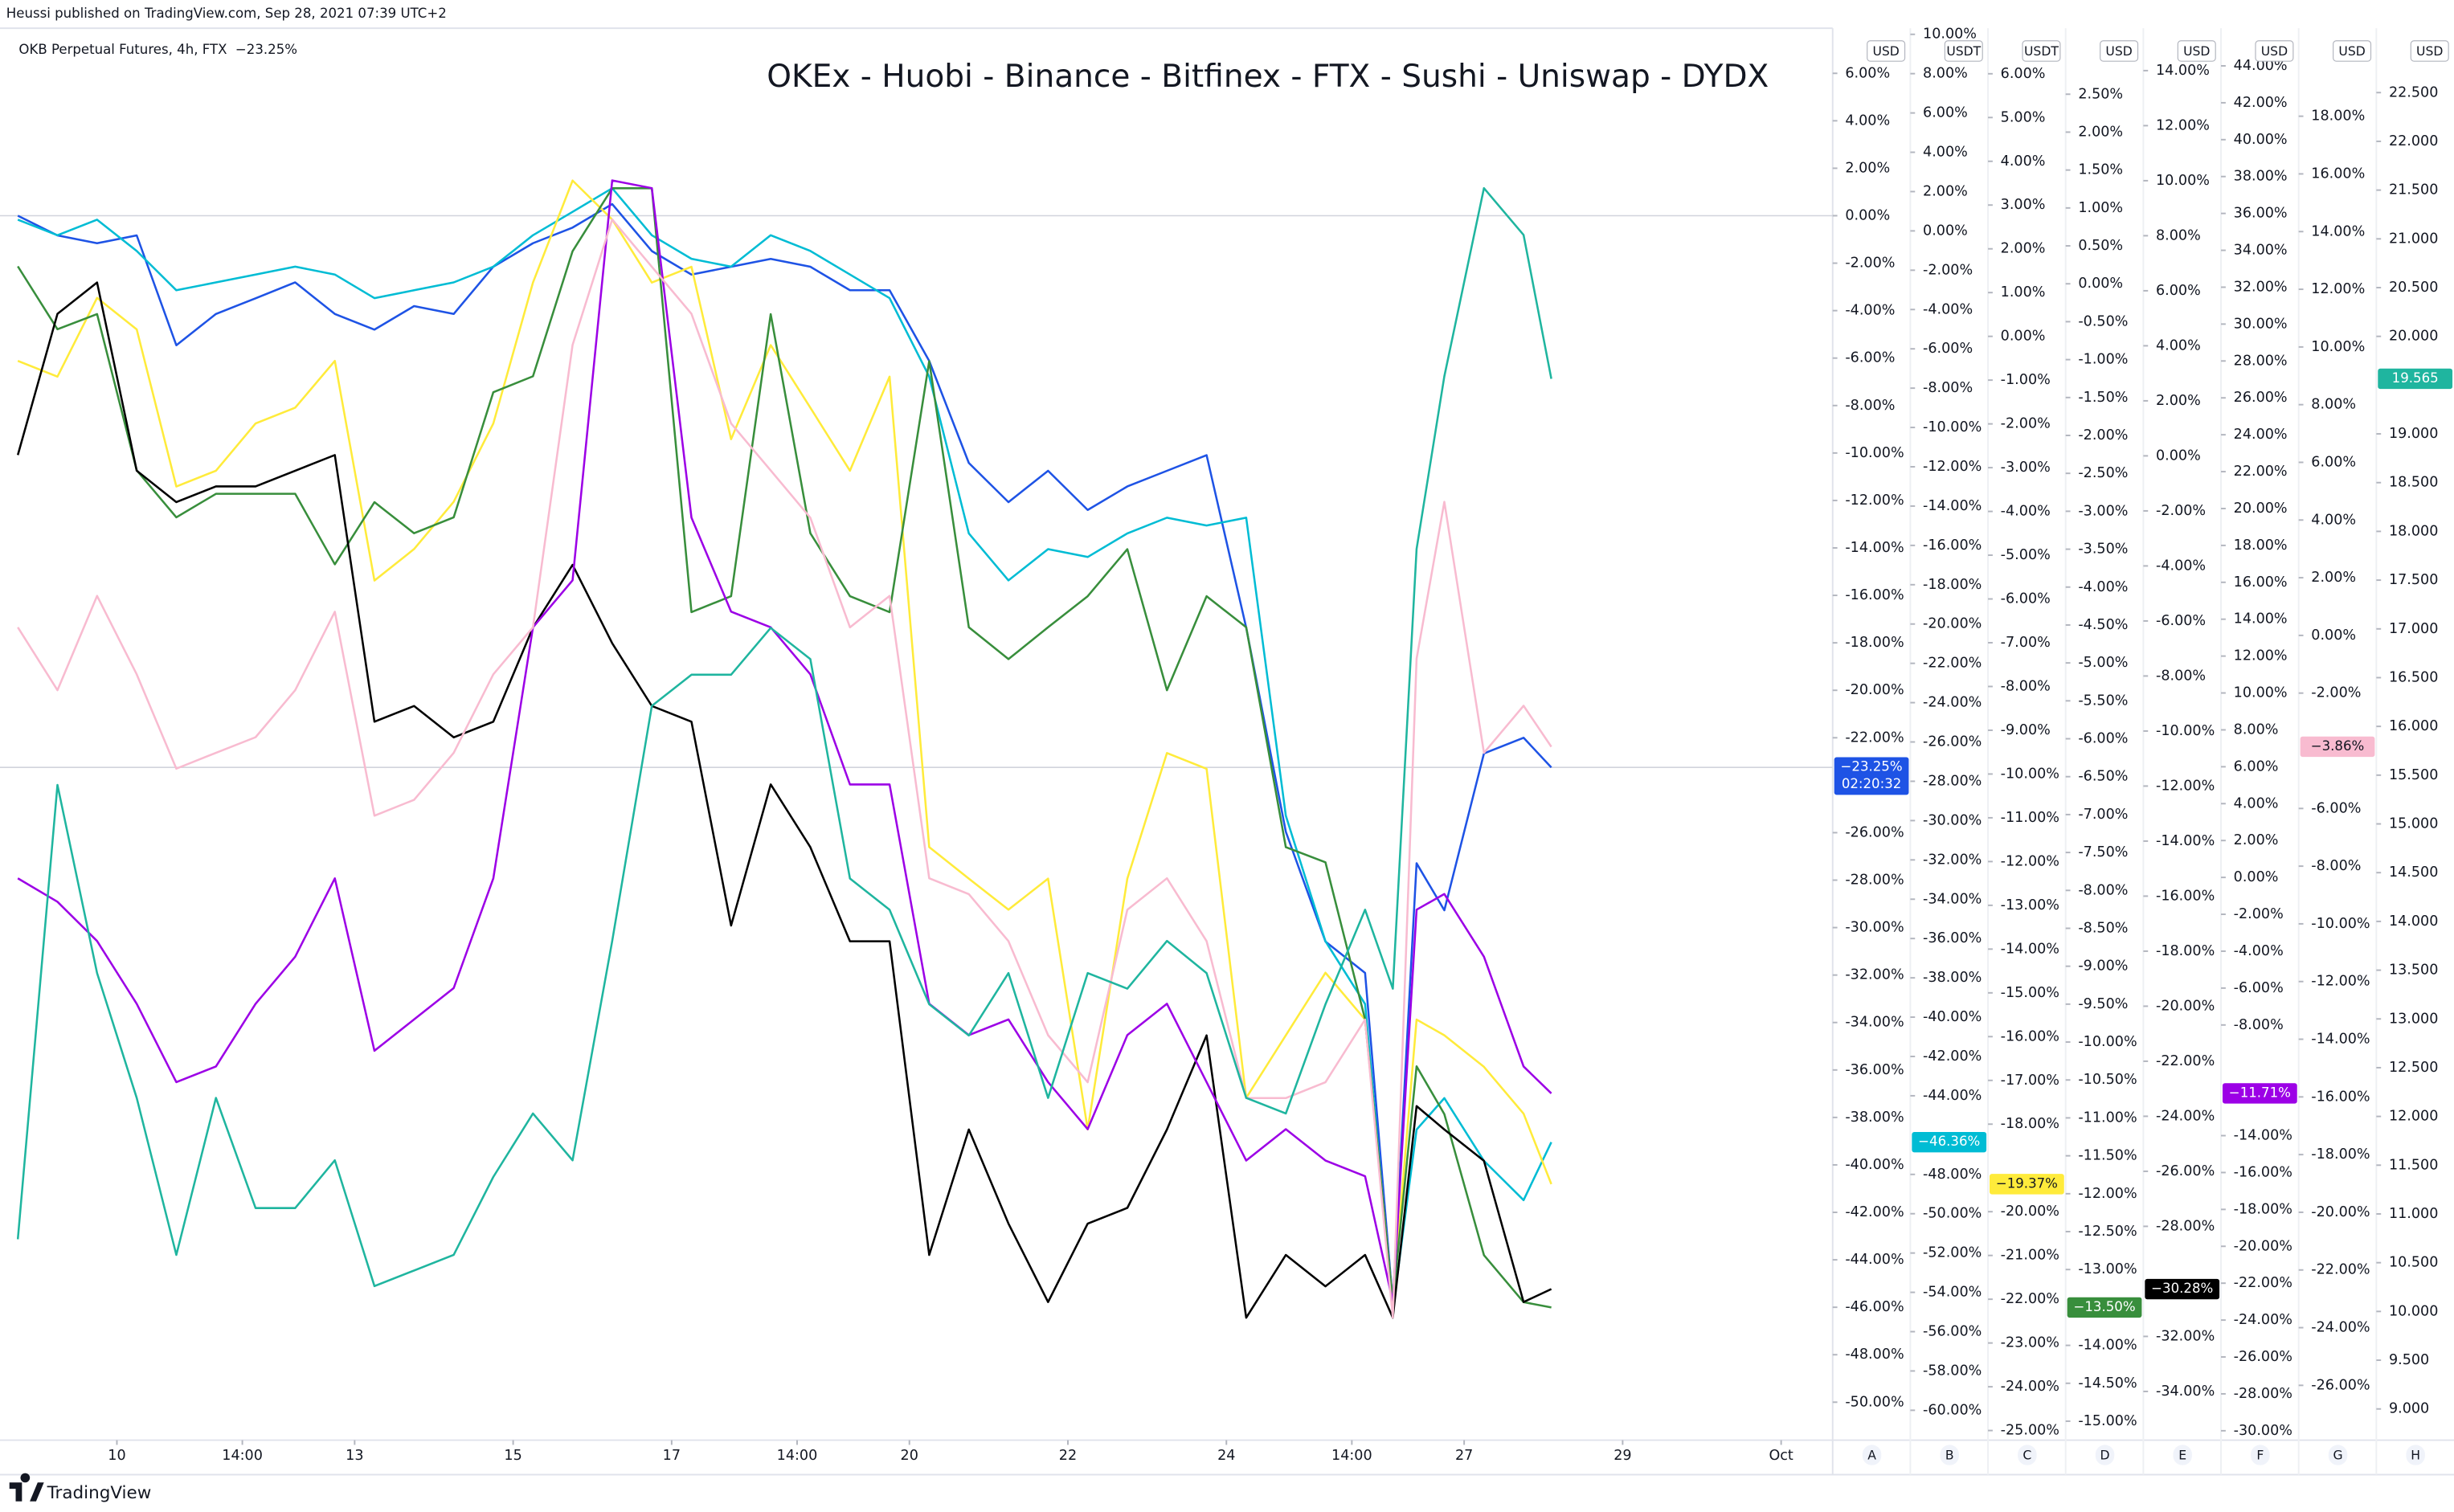  What do you see at coordinates (1874, 1070) in the screenshot?
I see `y-tick-label: -36.00%` at bounding box center [1874, 1070].